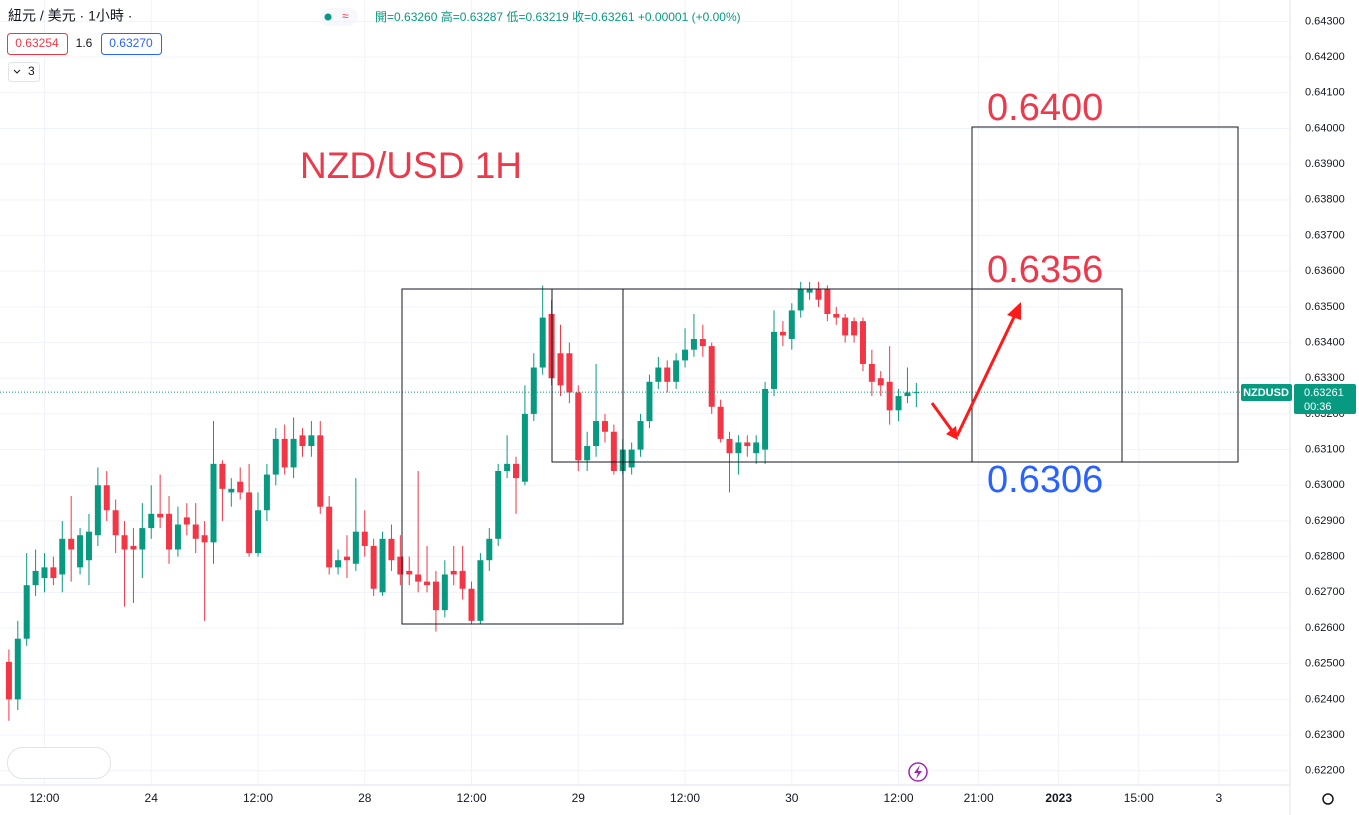 This screenshot has width=1359, height=815. What do you see at coordinates (579, 798) in the screenshot?
I see `x-tick-label: 29` at bounding box center [579, 798].